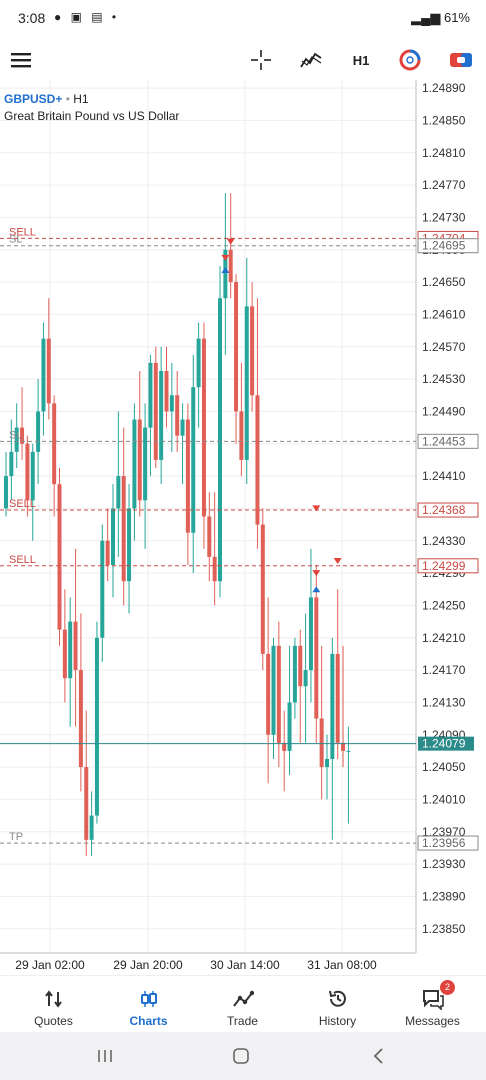  Describe the element at coordinates (311, 60) in the screenshot. I see `indicators-icon` at that location.